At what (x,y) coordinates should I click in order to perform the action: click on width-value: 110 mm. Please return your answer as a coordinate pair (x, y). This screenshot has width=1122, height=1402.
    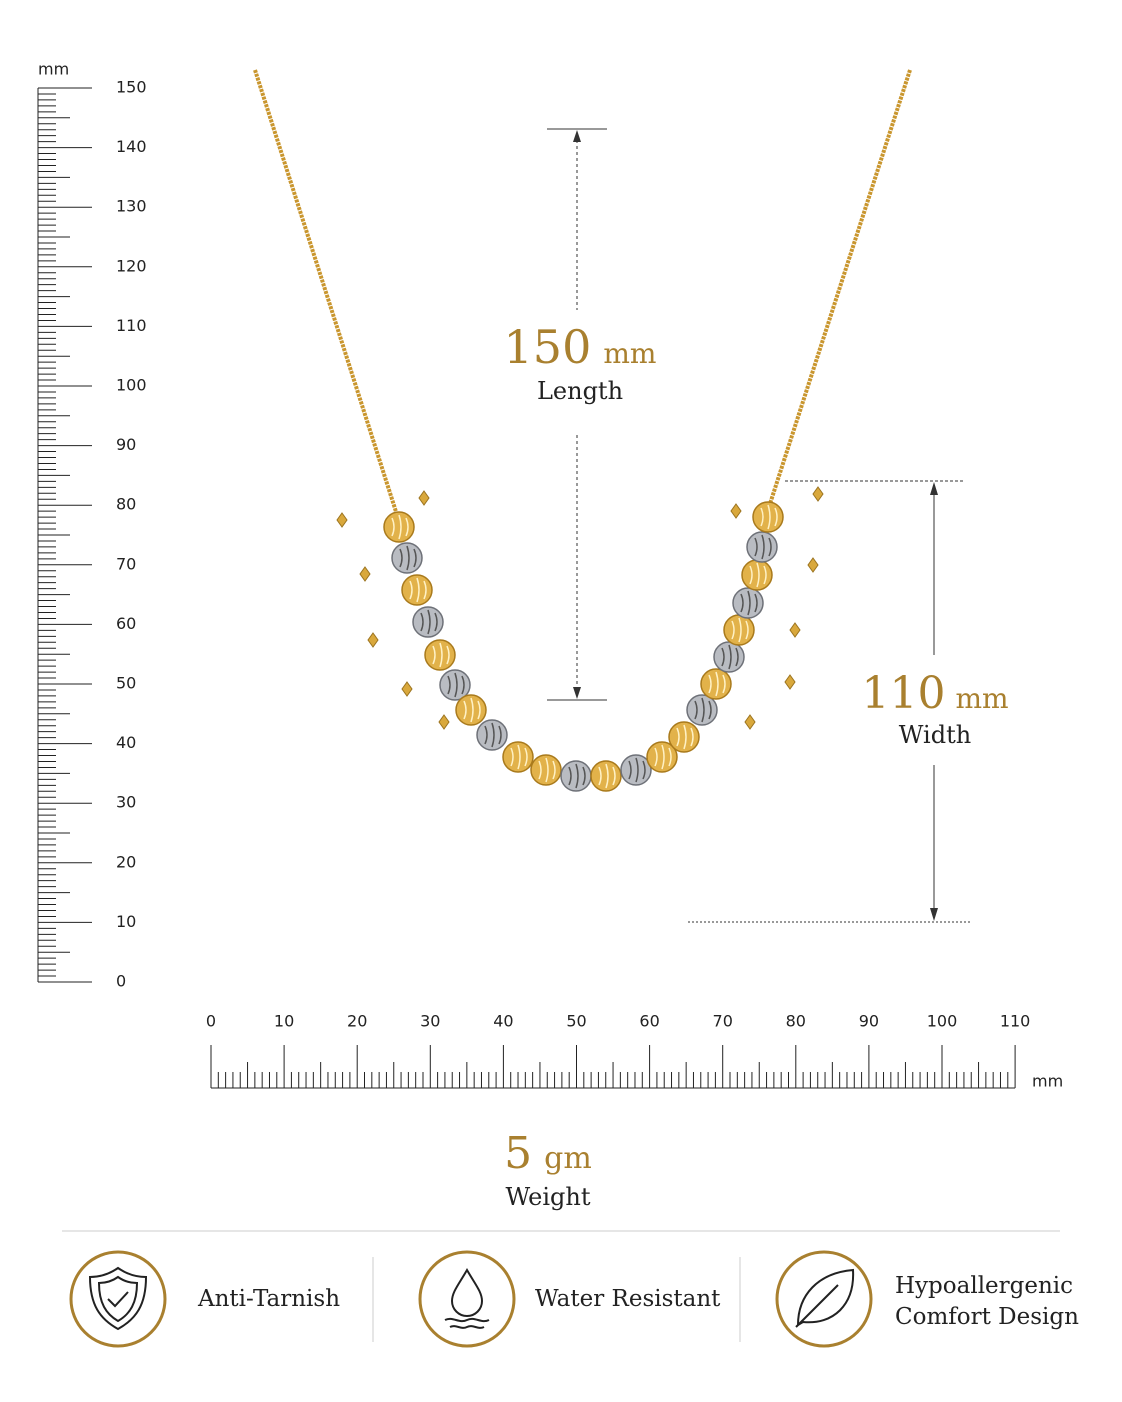
    Looking at the image, I should click on (934, 693).